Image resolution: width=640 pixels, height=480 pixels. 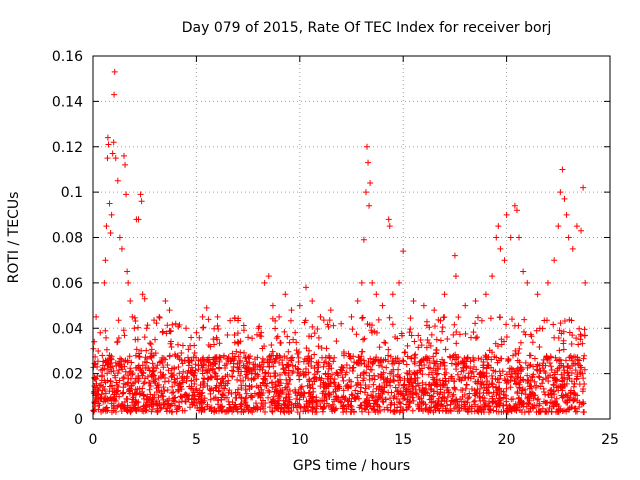 What do you see at coordinates (72, 193) in the screenshot?
I see `y-tick-label: 0.1` at bounding box center [72, 193].